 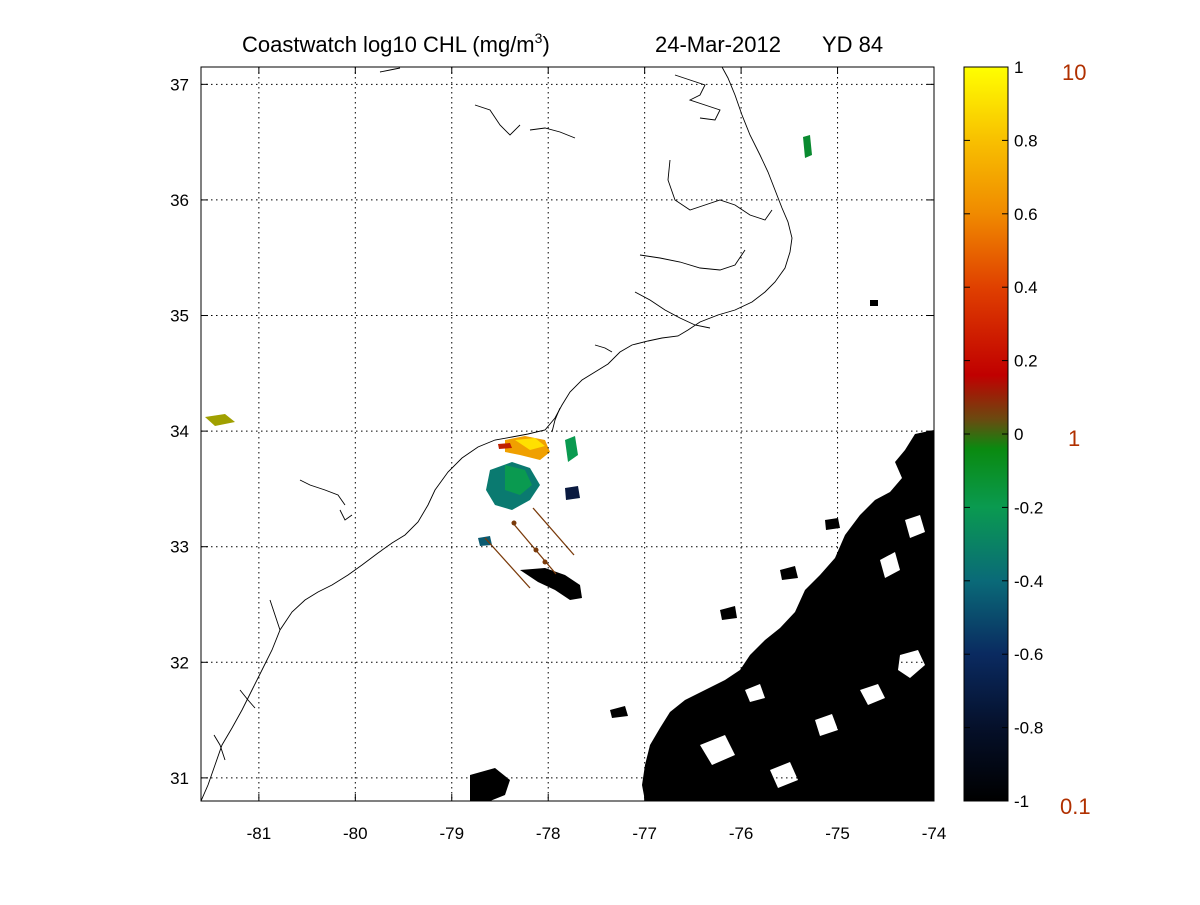 I want to click on x-tick-label-7: -74, so click(x=934, y=833).